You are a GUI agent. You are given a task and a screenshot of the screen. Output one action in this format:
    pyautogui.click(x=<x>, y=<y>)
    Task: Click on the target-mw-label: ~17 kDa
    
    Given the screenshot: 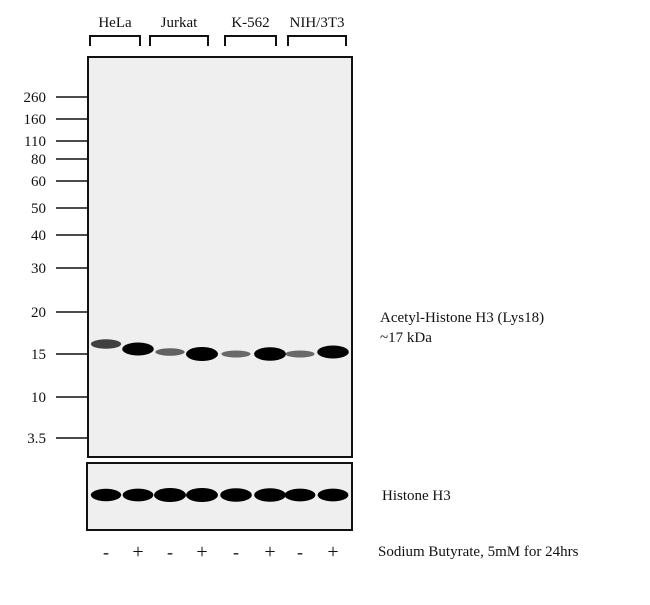 What is the action you would take?
    pyautogui.click(x=406, y=338)
    